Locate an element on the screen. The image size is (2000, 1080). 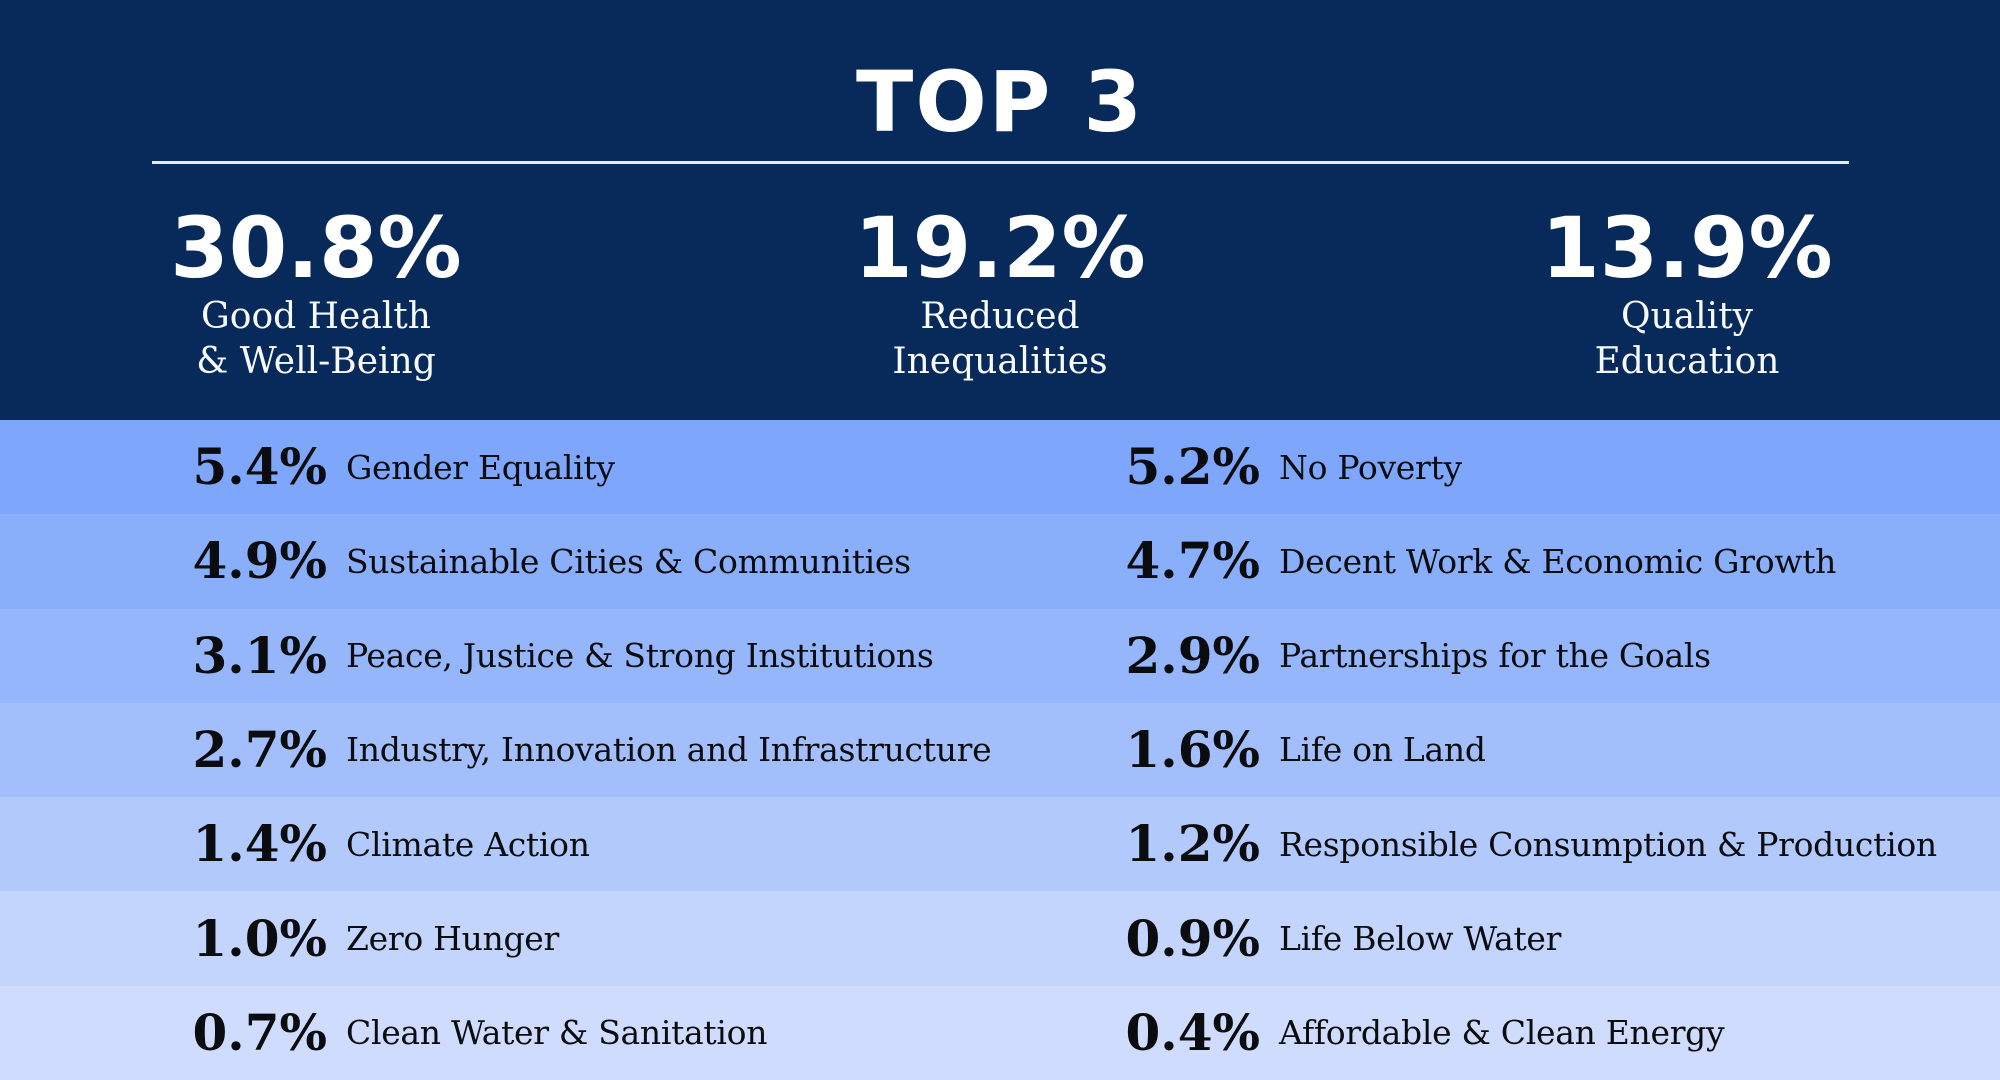
sdg-label: Climate Action is located at coordinates (468, 844).